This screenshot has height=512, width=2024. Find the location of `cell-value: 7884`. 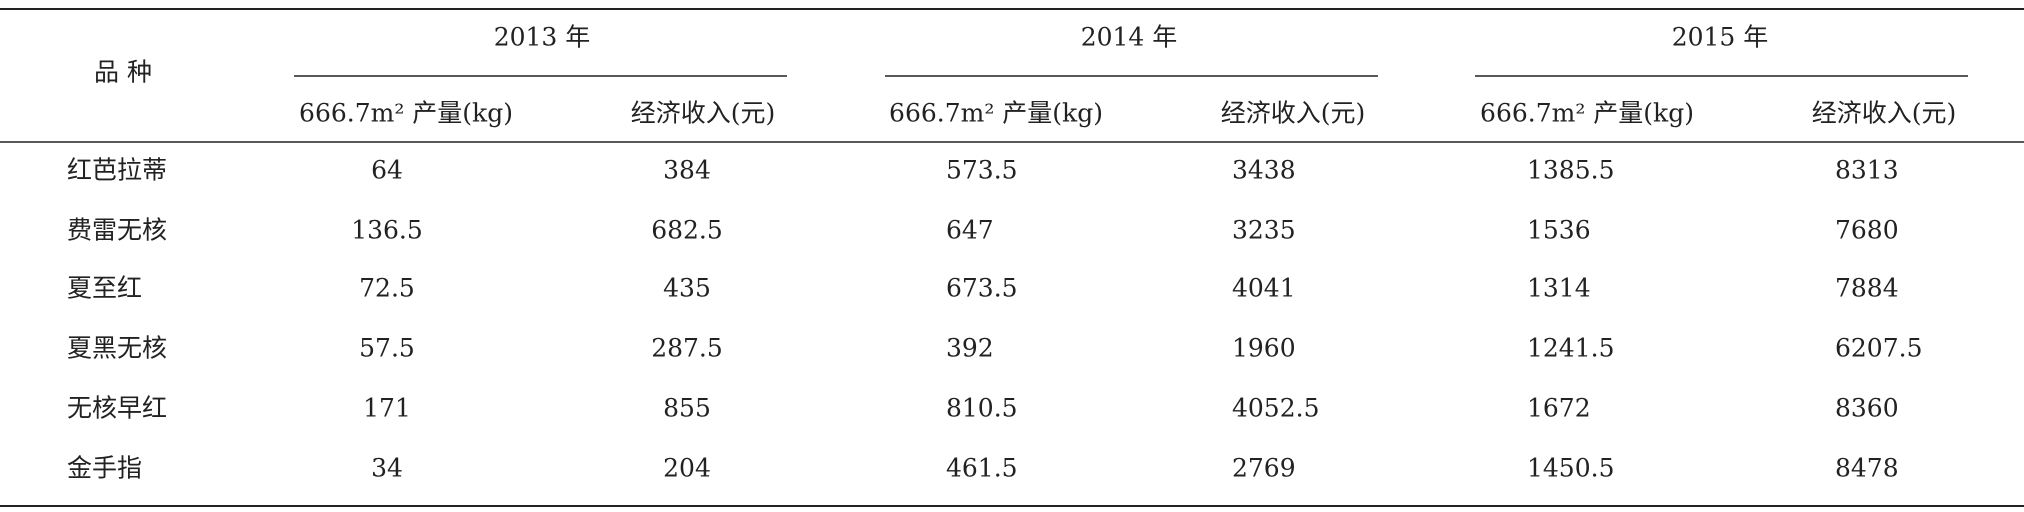

cell-value: 7884 is located at coordinates (1867, 288).